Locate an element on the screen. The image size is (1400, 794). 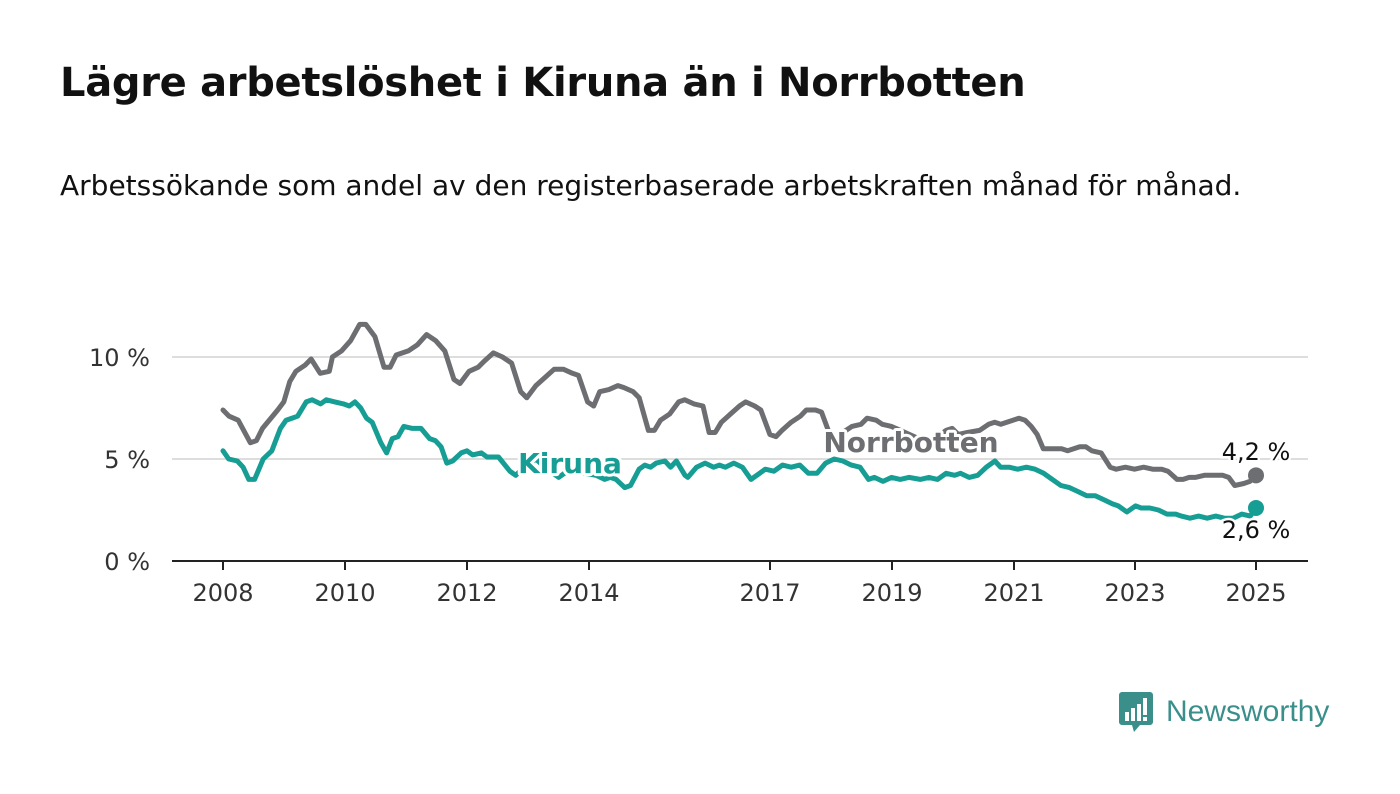
x-tick-label: 2021 is located at coordinates (1013, 593).